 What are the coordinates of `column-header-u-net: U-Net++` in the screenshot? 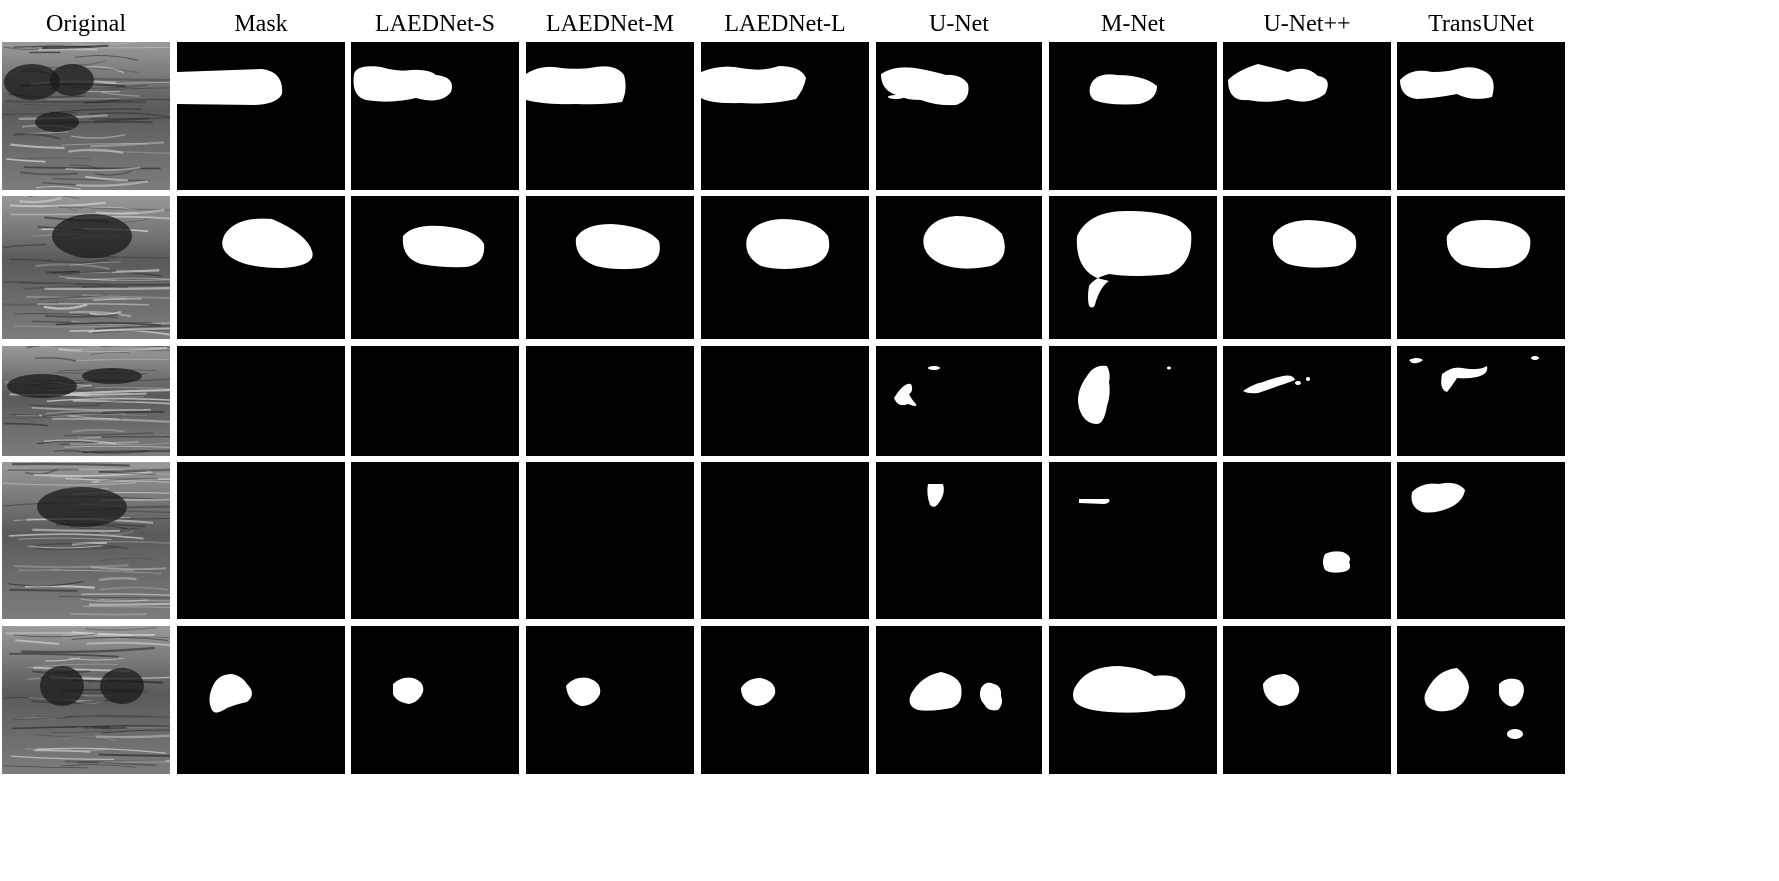 It's located at (1307, 24).